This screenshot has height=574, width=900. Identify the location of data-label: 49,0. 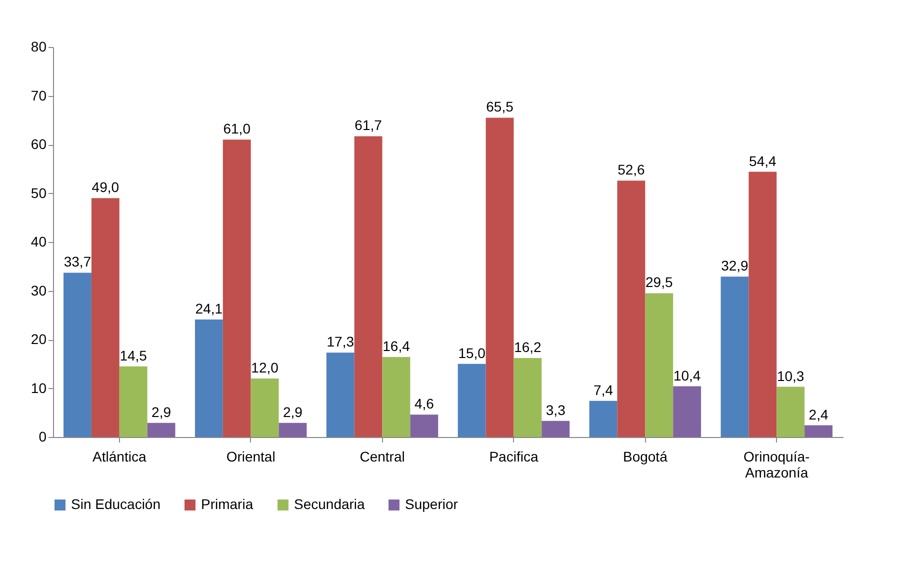
(106, 187).